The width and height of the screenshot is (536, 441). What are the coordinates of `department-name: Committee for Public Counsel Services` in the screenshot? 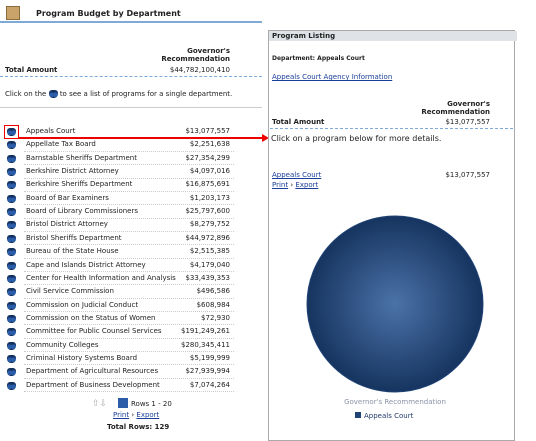 It's located at (94, 331).